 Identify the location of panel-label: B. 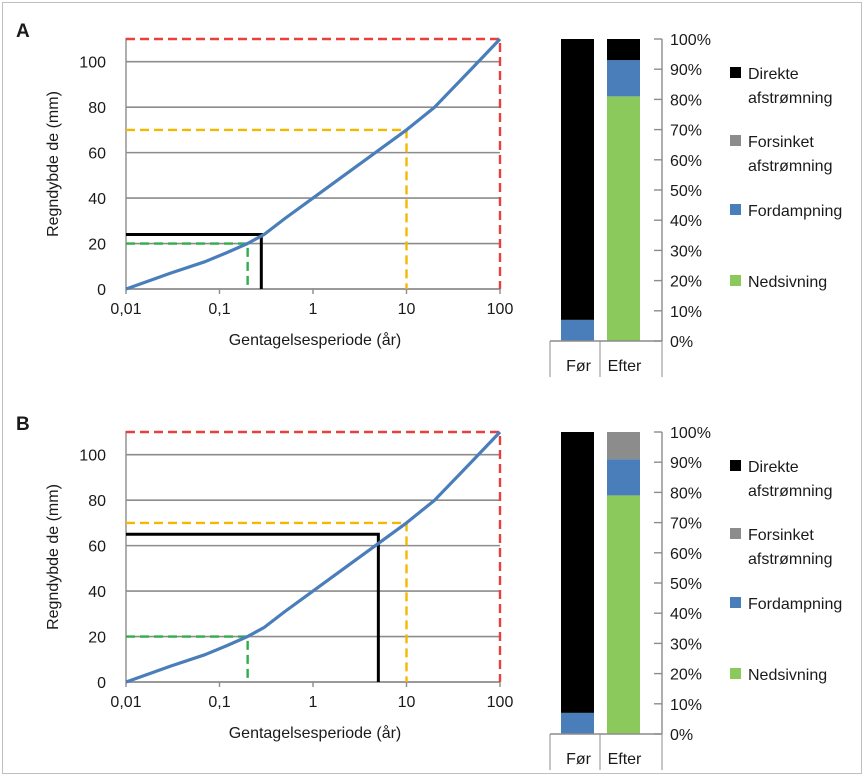
(23, 424).